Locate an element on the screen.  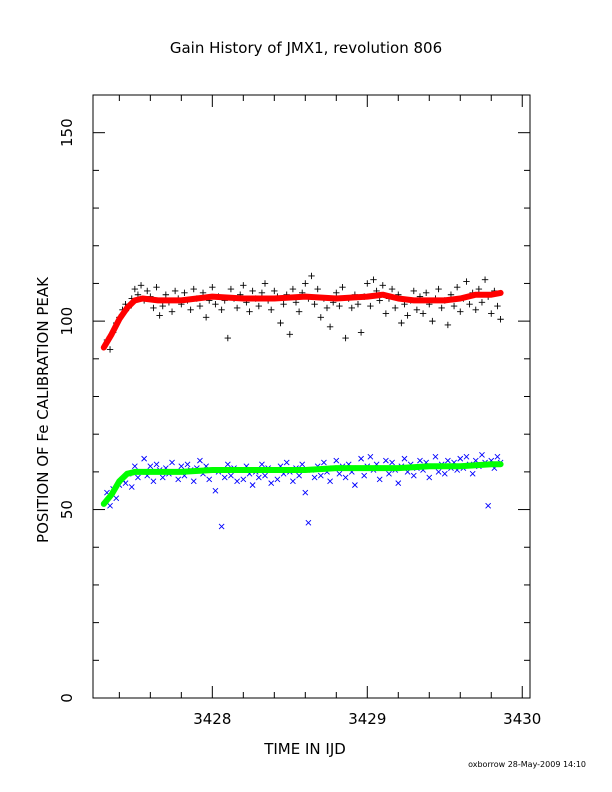
x-tick-label: 3428 is located at coordinates (212, 719).